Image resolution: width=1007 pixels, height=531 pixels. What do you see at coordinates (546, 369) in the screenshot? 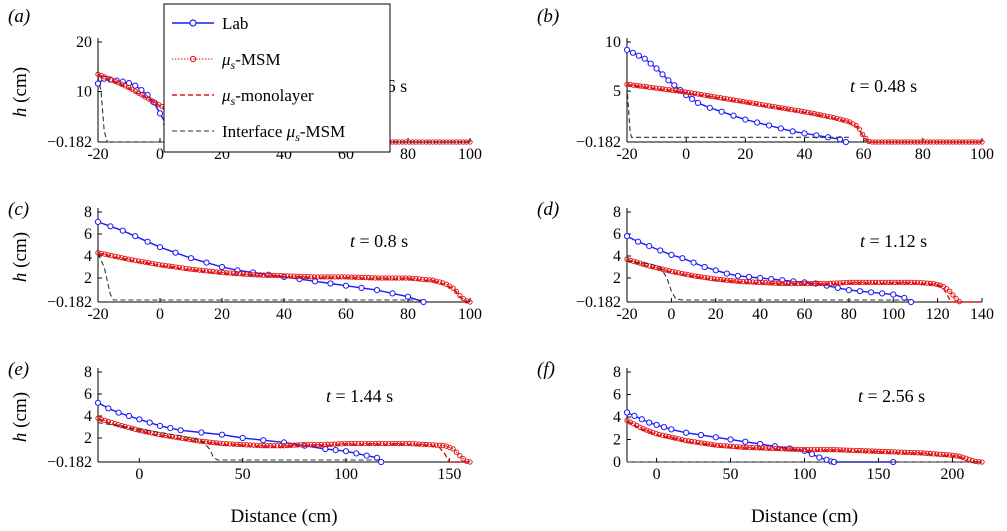
I see `panel-label: (f)` at bounding box center [546, 369].